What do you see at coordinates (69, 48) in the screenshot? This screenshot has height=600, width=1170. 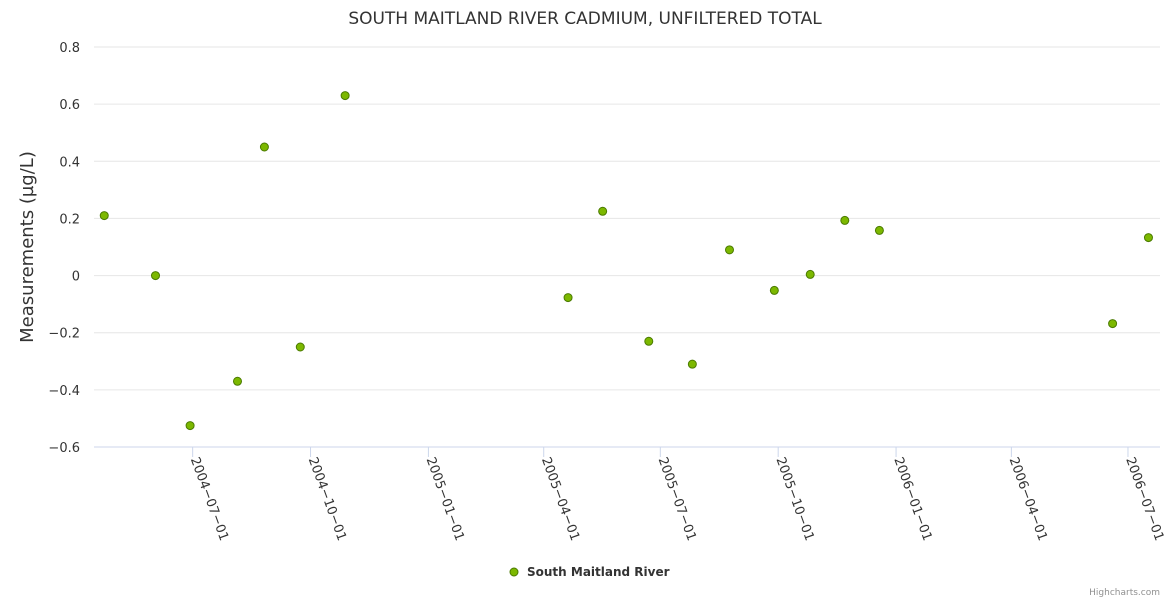 I see `y-tick-label: 0.8` at bounding box center [69, 48].